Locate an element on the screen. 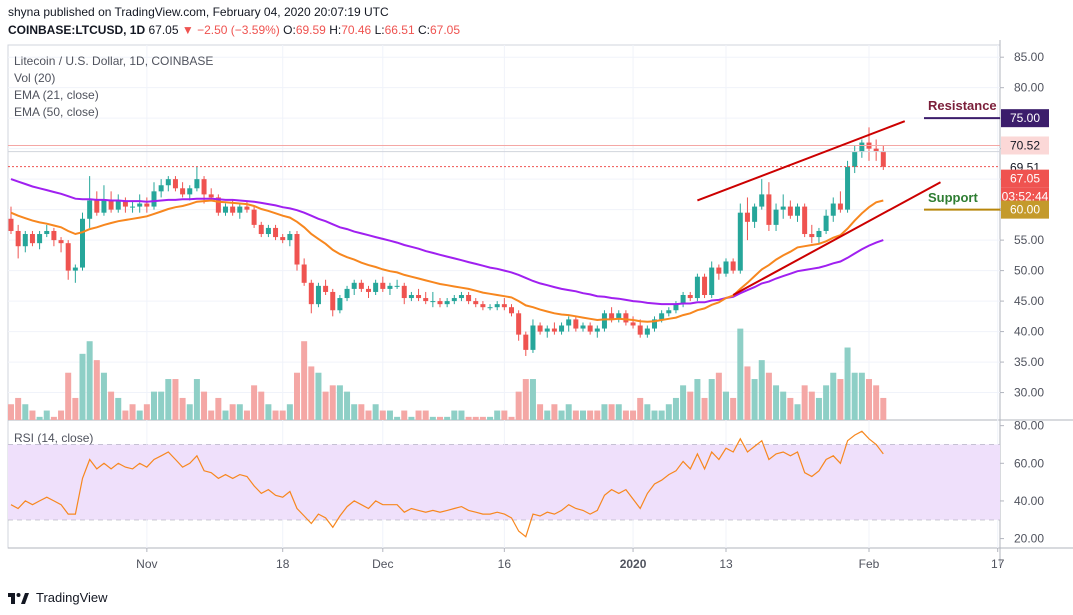 The width and height of the screenshot is (1073, 615). high-label: H: is located at coordinates (335, 30).